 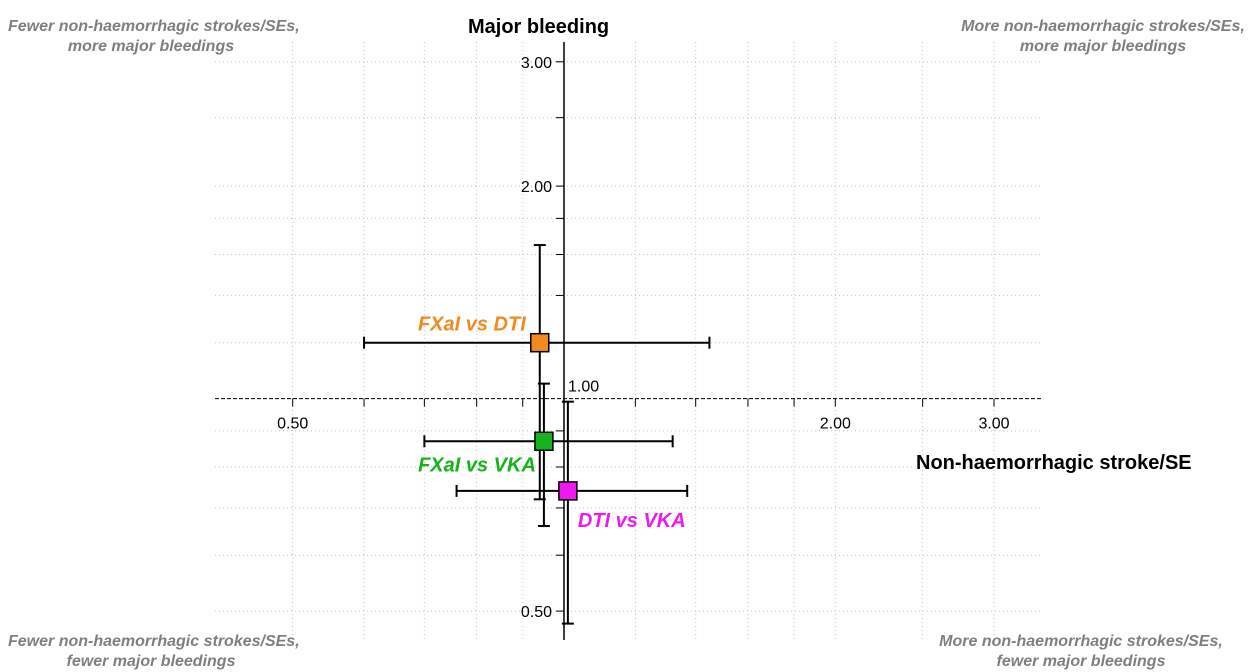 What do you see at coordinates (583, 387) in the screenshot?
I see `x-tick-label: 1.00` at bounding box center [583, 387].